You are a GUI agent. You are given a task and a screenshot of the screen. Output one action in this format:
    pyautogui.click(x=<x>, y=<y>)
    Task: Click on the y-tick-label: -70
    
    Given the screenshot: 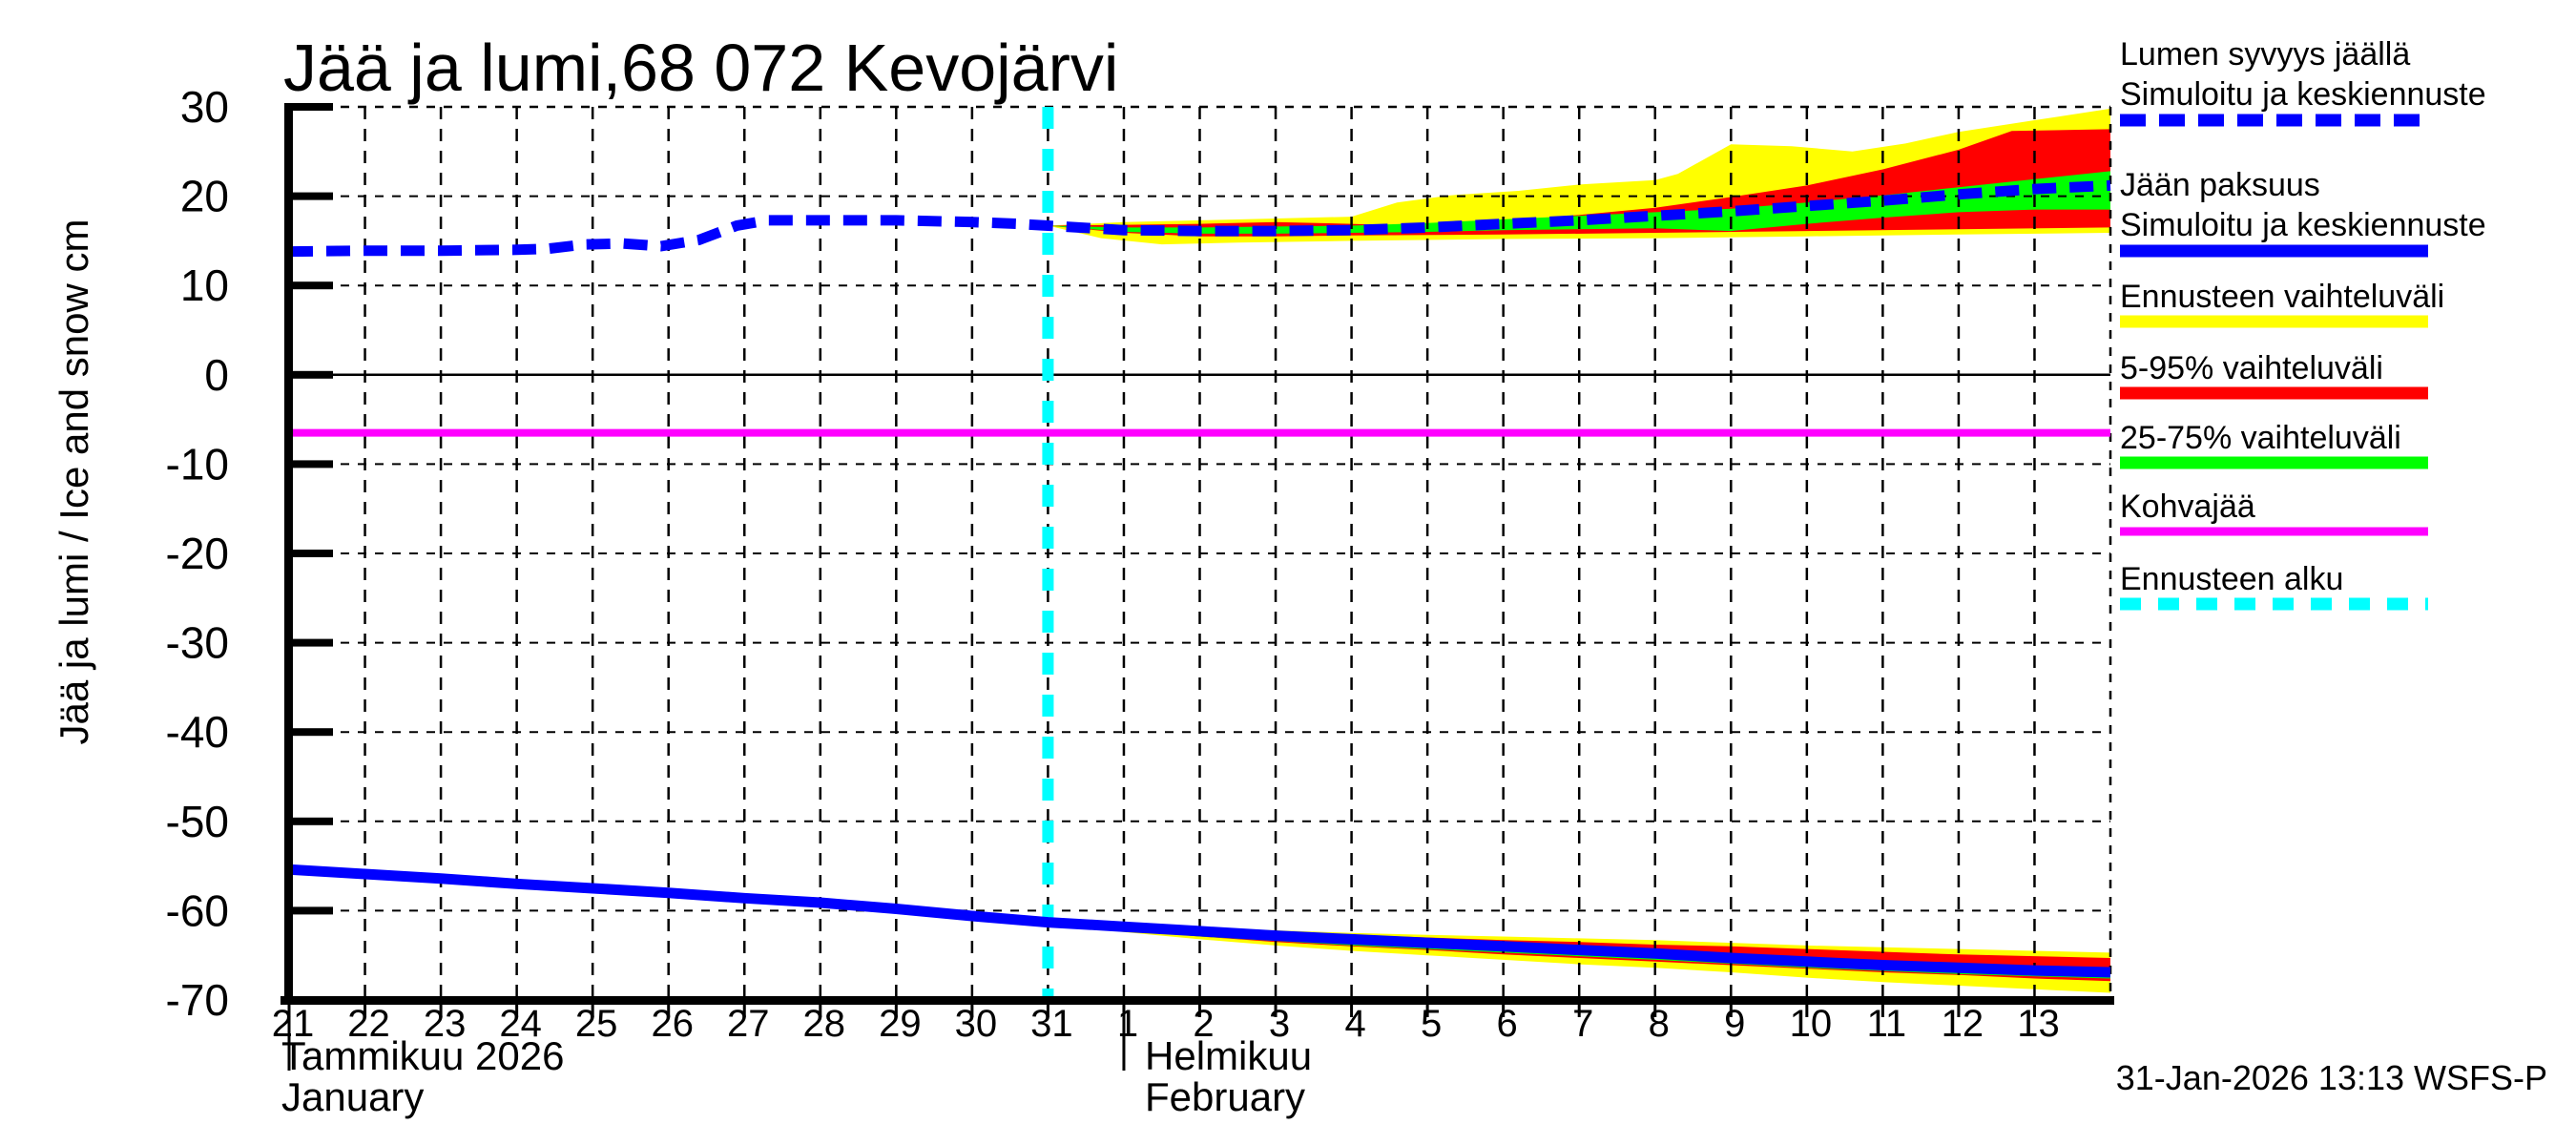 What is the action you would take?
    pyautogui.click(x=197, y=1000)
    